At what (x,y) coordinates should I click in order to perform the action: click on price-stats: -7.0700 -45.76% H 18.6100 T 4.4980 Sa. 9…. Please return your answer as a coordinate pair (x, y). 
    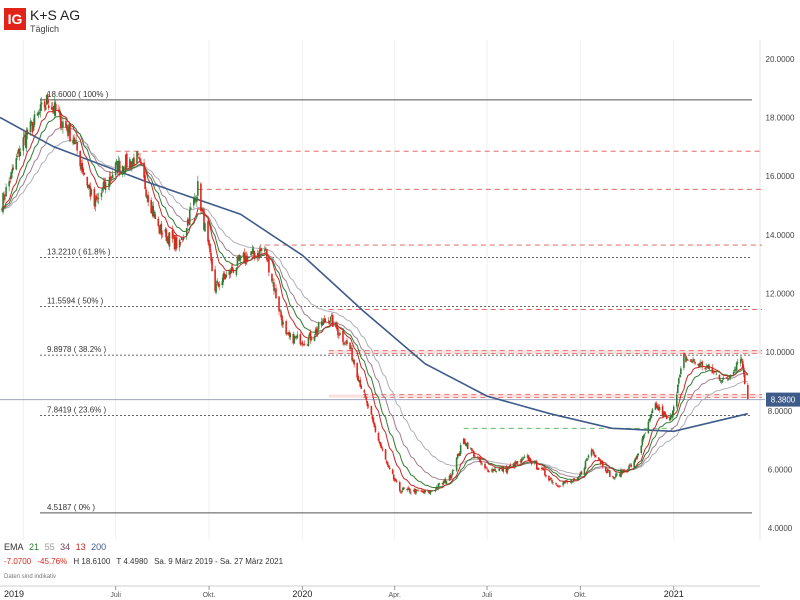
    Looking at the image, I should click on (145, 561).